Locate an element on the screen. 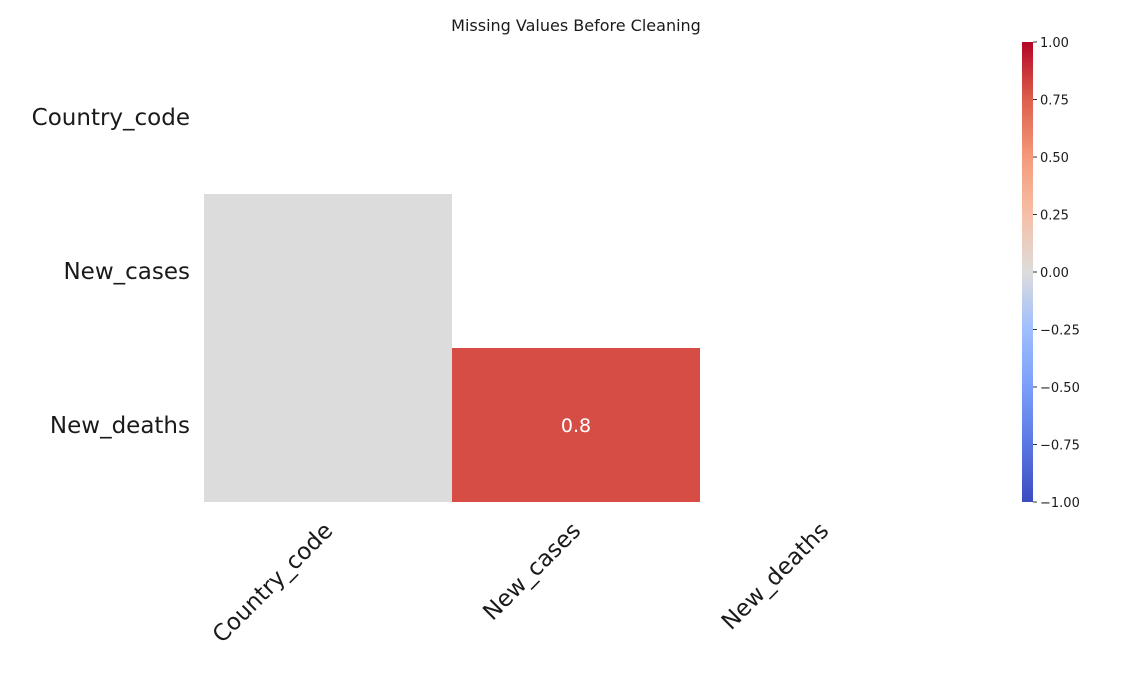 Image resolution: width=1132 pixels, height=681 pixels. colorbar-ticks: 1.00 0.75 0.50 0.25 0.00 −0.25 −0.50 −0.75 −1.00 is located at coordinates (1056, 273).